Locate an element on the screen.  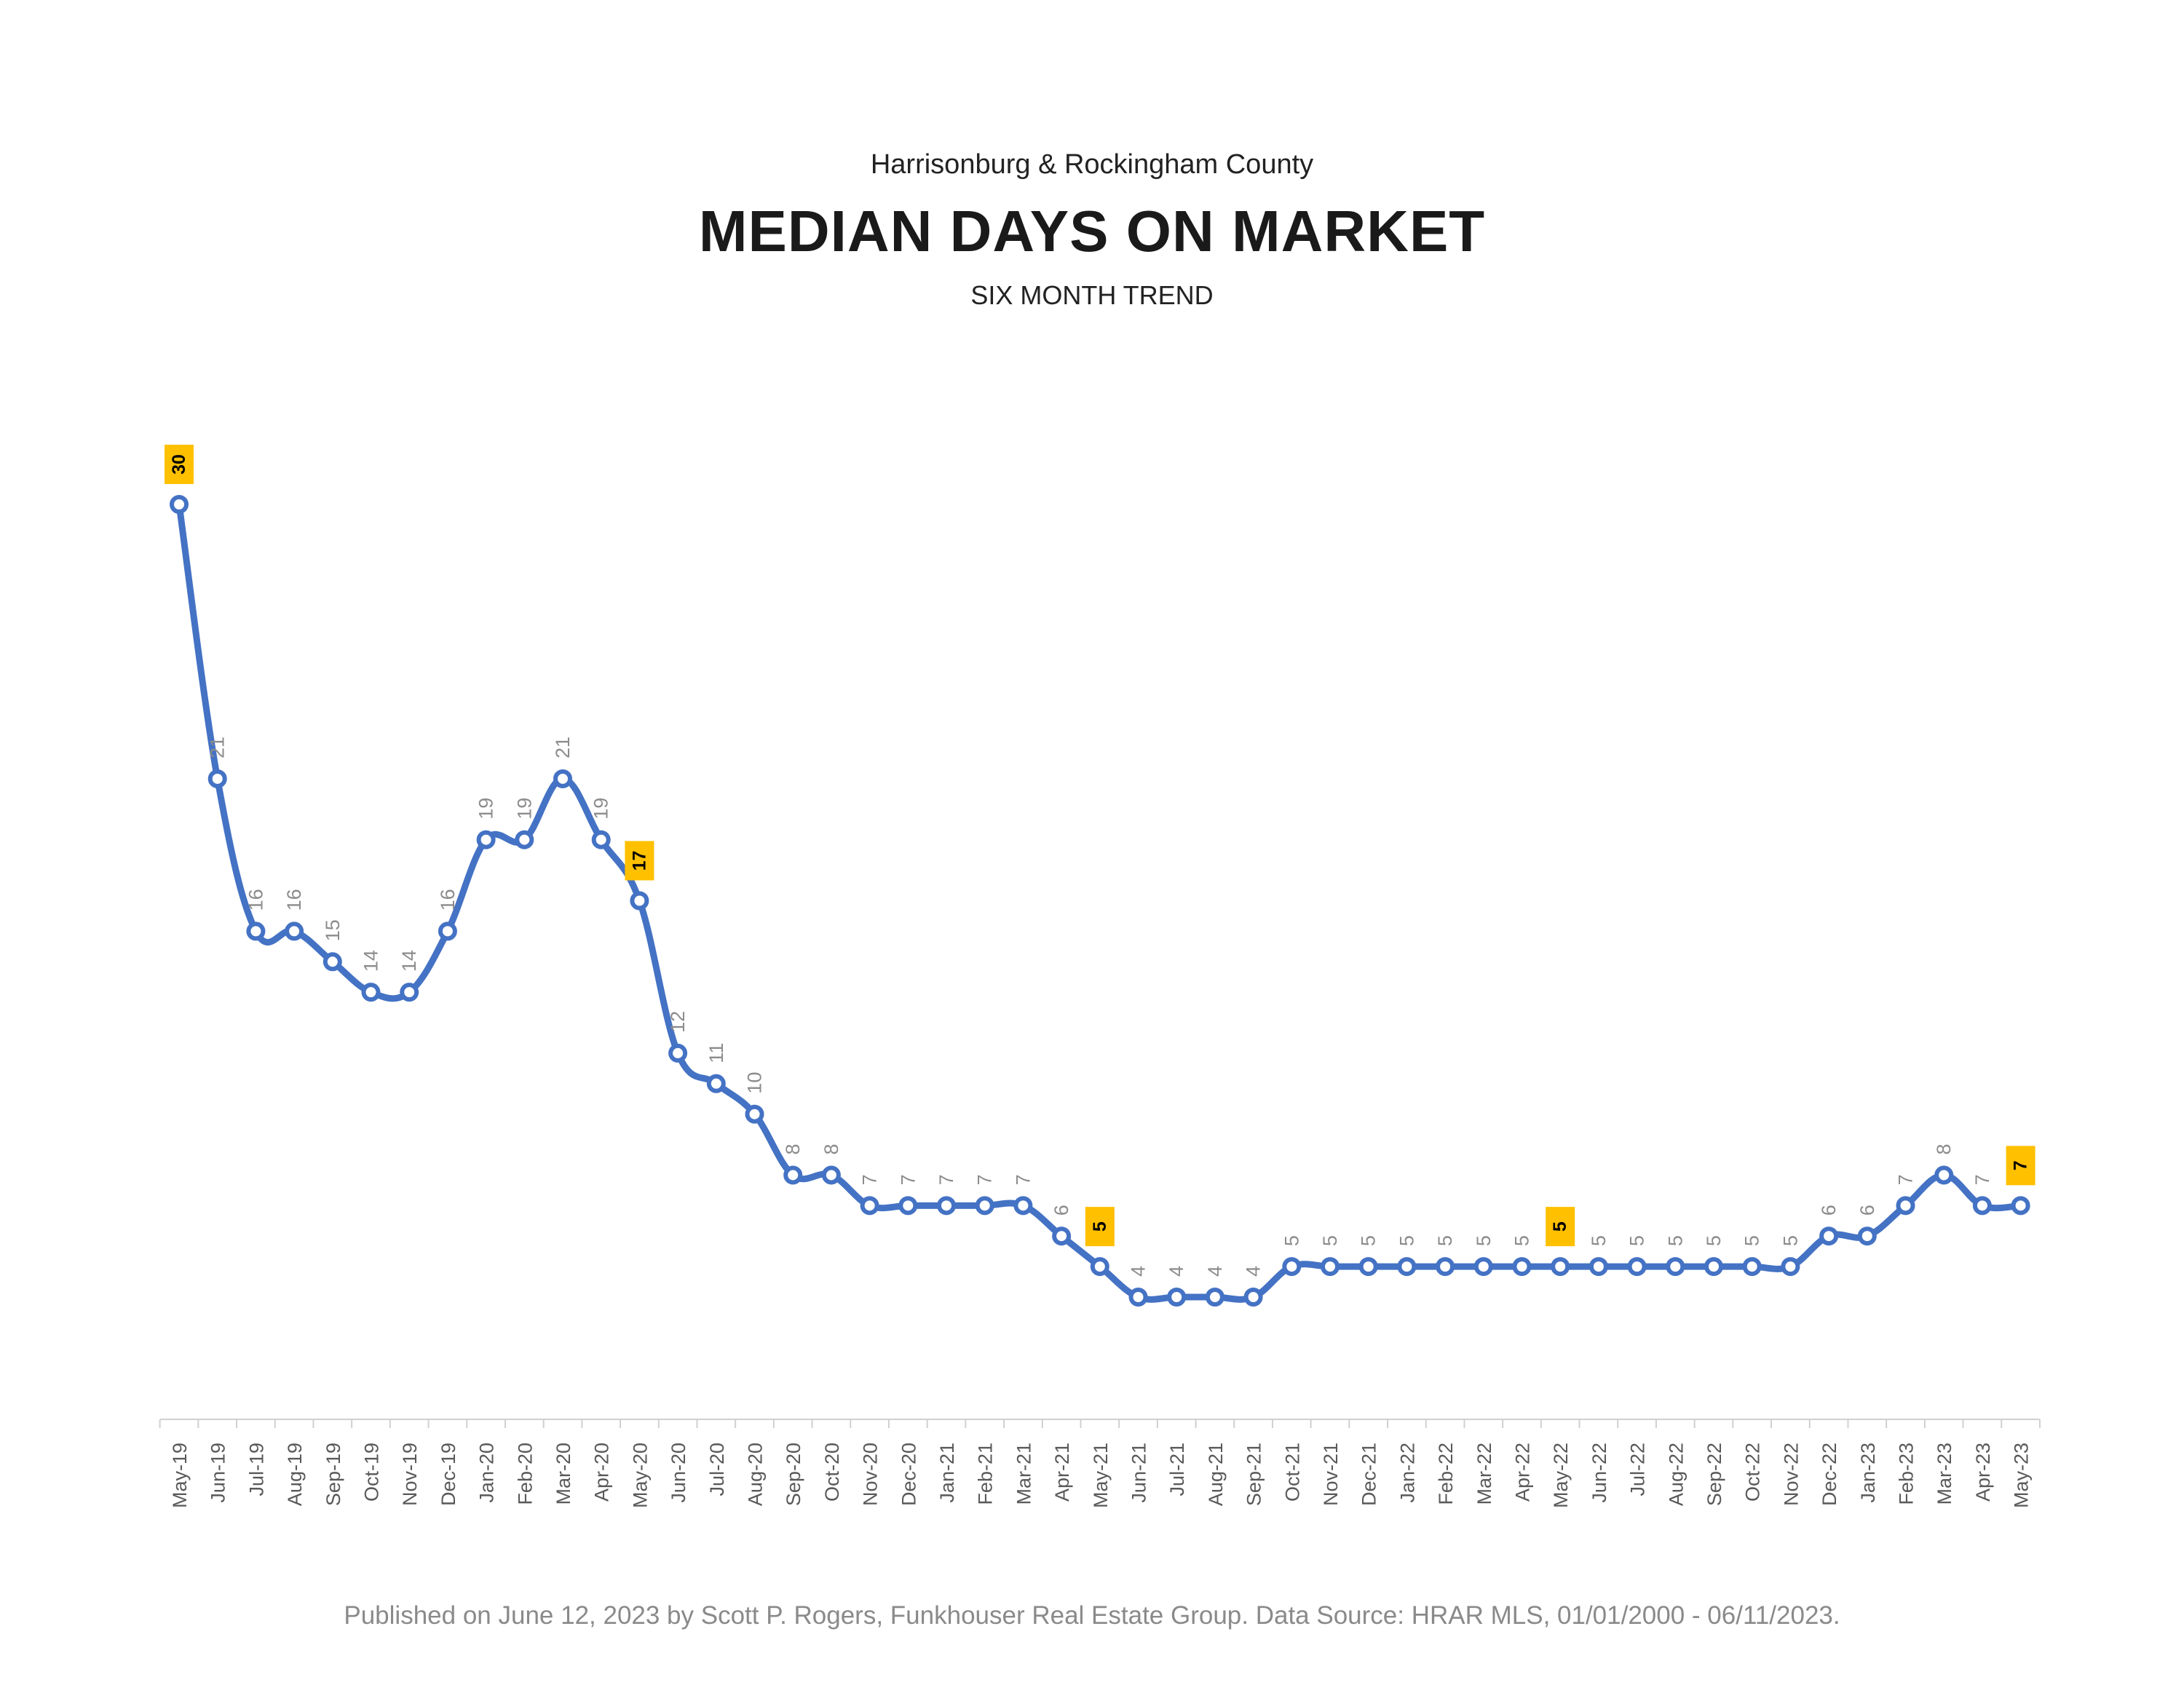
x-tick-label: Oct-21 is located at coordinates (1292, 1472).